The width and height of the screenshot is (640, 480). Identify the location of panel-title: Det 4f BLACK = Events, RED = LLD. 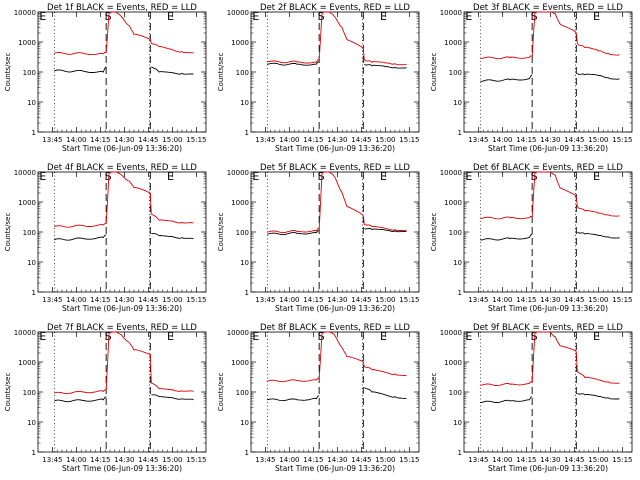
(122, 168).